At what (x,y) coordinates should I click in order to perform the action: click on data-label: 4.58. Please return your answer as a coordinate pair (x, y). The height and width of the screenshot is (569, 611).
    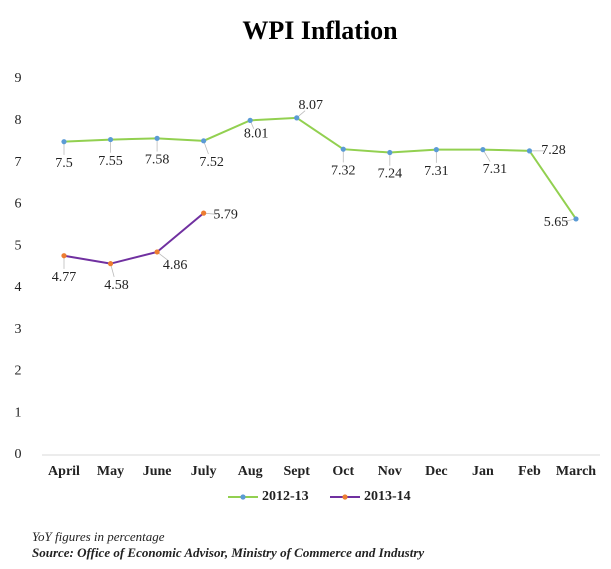
    Looking at the image, I should click on (116, 285).